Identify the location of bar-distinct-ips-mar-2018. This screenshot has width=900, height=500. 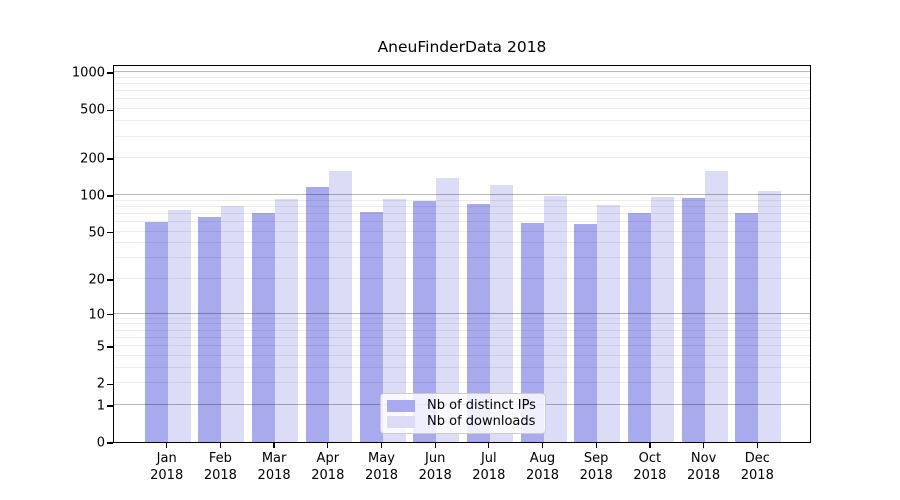
(264, 327).